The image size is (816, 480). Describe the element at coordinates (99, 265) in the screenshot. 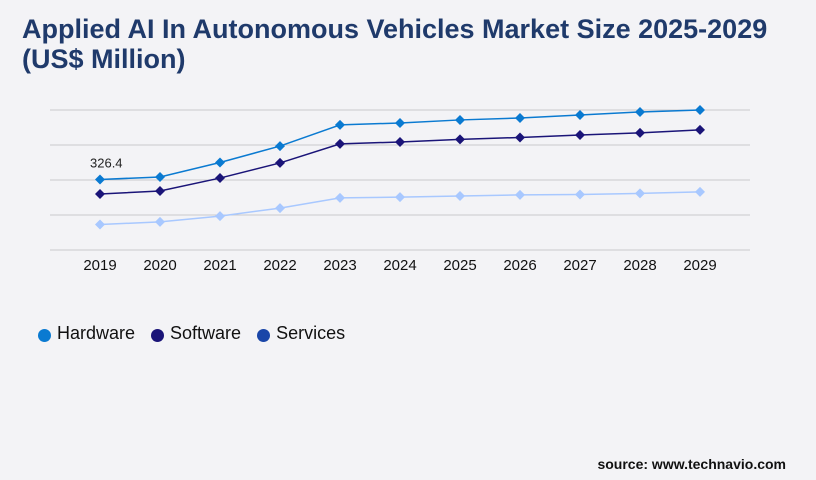

I see `x-tick-label: 2019` at that location.